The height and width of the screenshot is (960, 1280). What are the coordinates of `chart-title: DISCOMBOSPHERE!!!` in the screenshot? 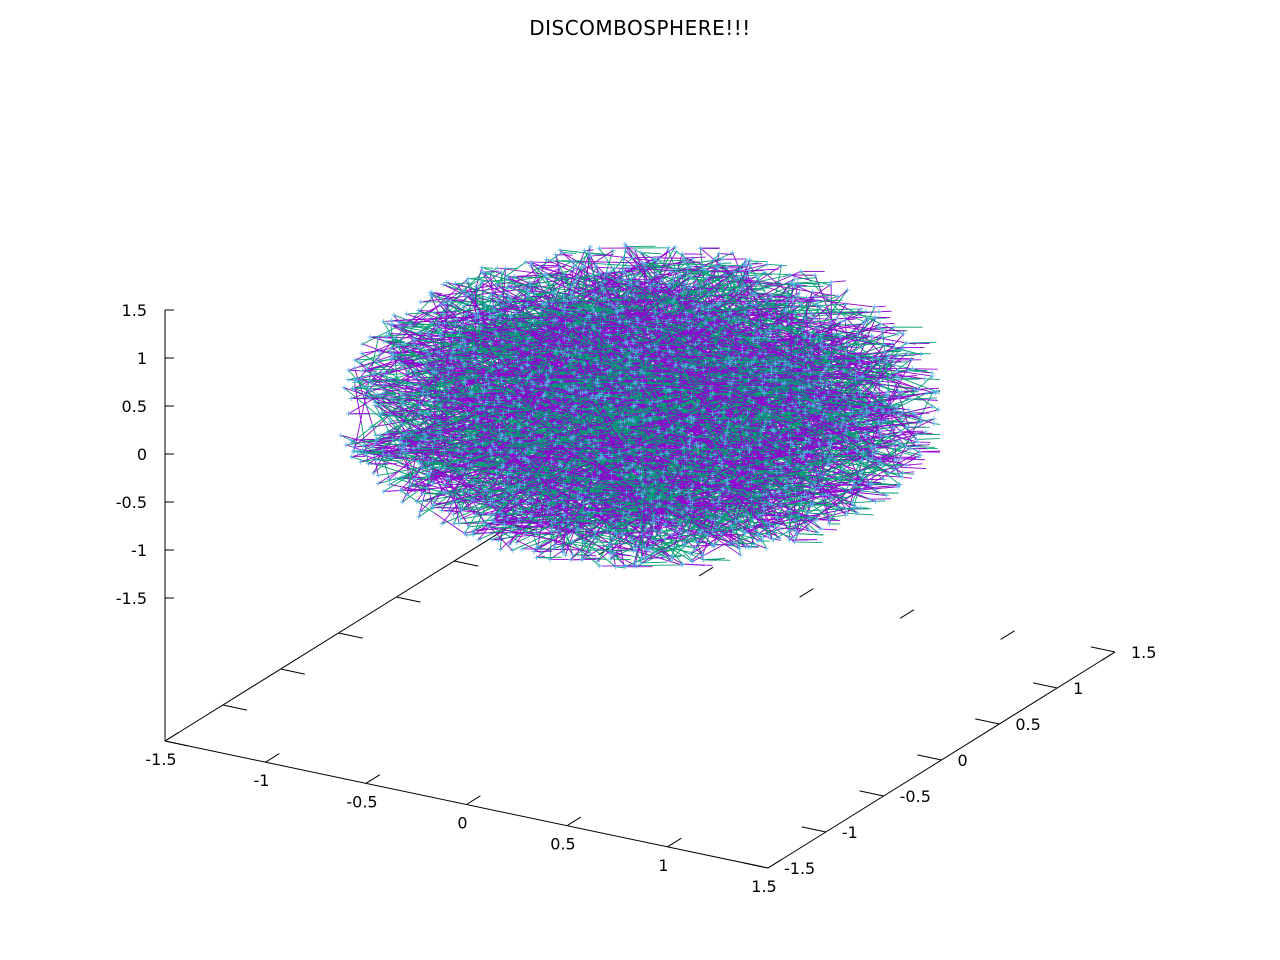 It's located at (640, 28).